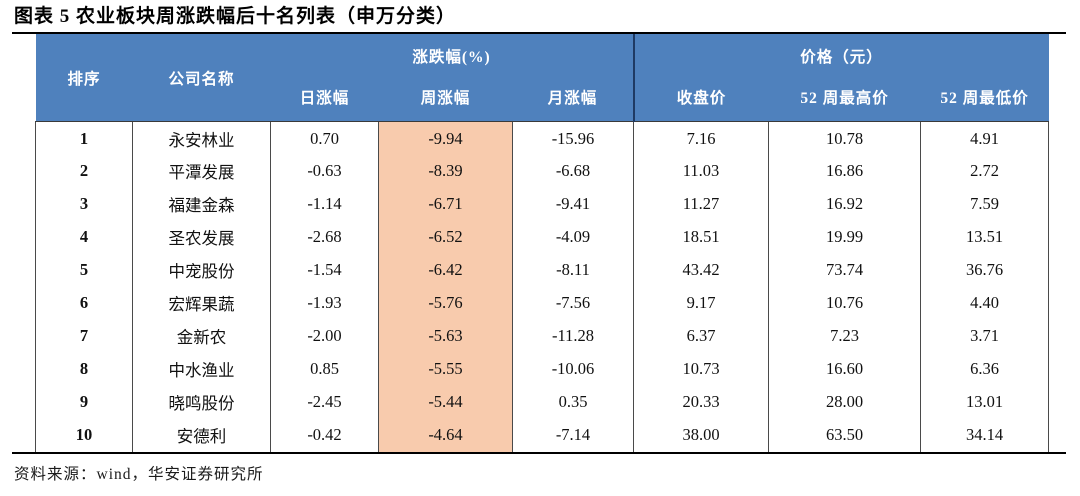 This screenshot has height=496, width=1080. Describe the element at coordinates (840, 55) in the screenshot. I see `header-group-price: 价格（元）` at that location.